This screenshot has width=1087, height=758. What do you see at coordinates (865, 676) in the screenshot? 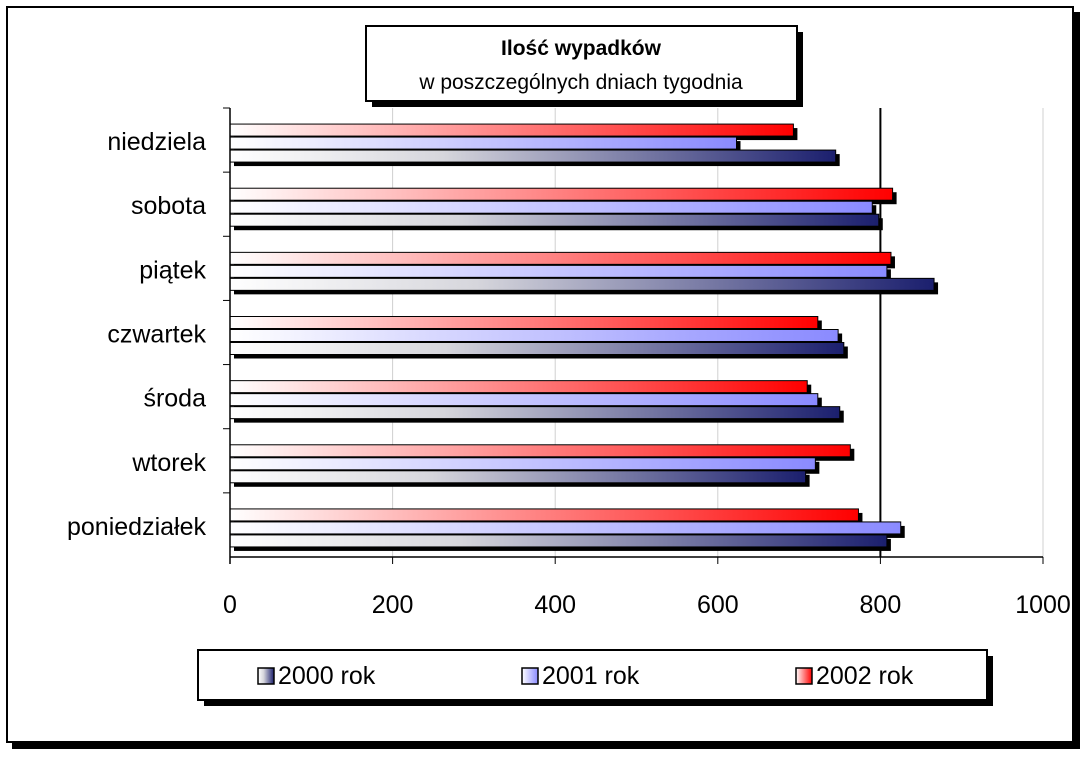
I see `legend-label: 2002 rok` at bounding box center [865, 676].